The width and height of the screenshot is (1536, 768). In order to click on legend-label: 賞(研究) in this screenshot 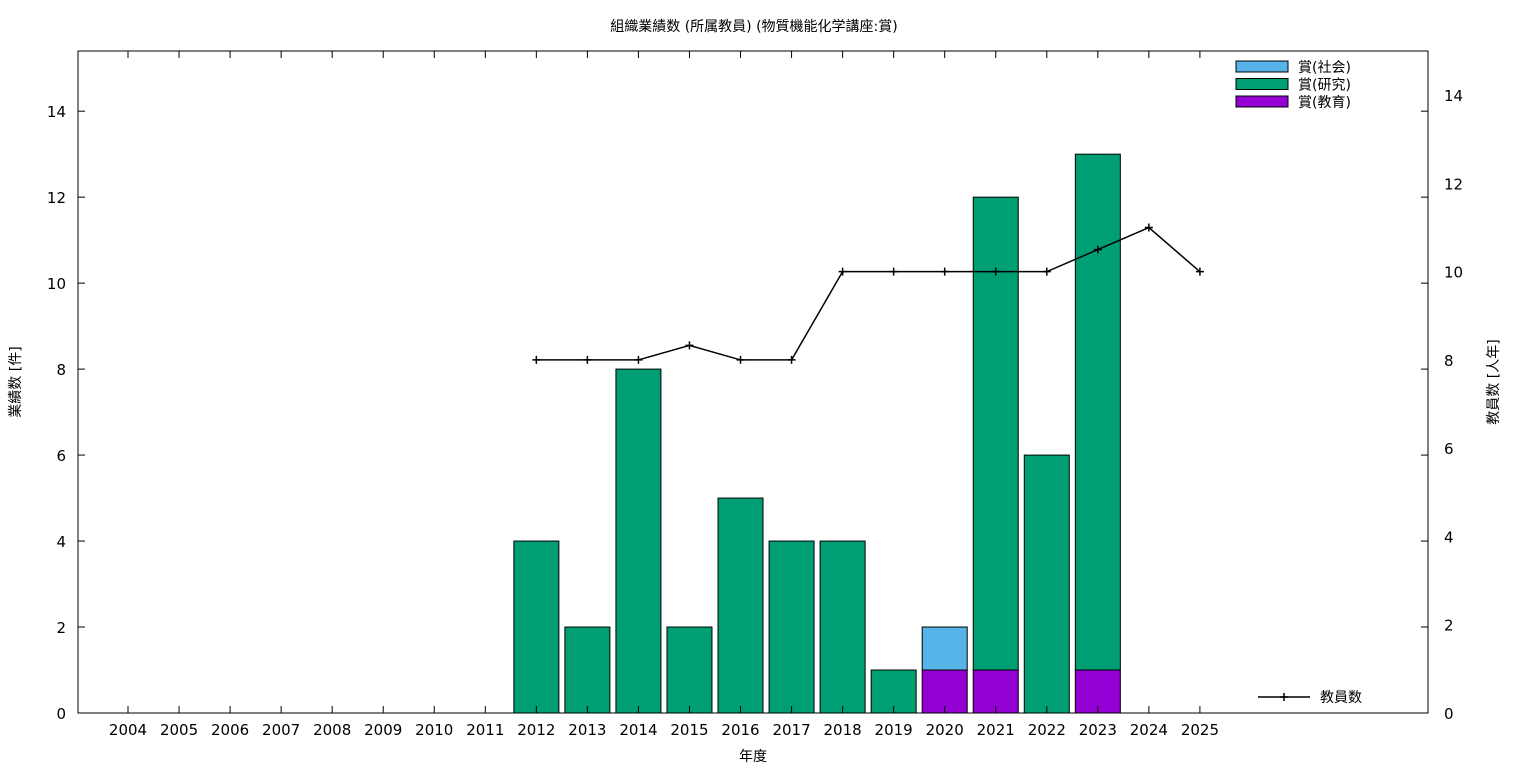, I will do `click(1324, 86)`.